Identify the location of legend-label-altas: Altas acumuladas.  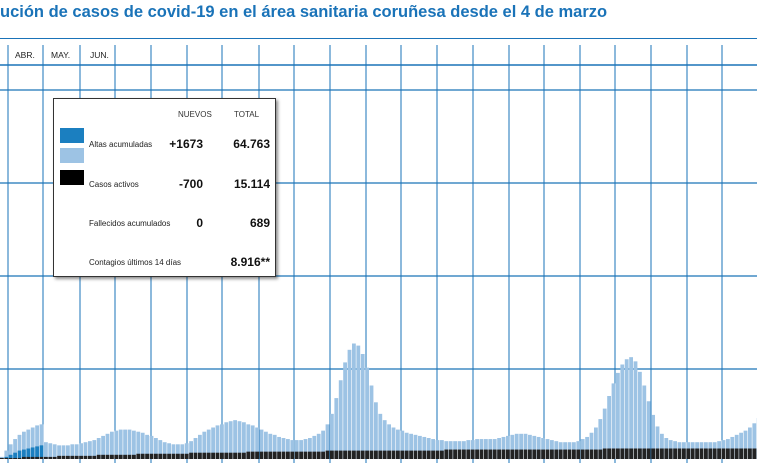
(121, 144).